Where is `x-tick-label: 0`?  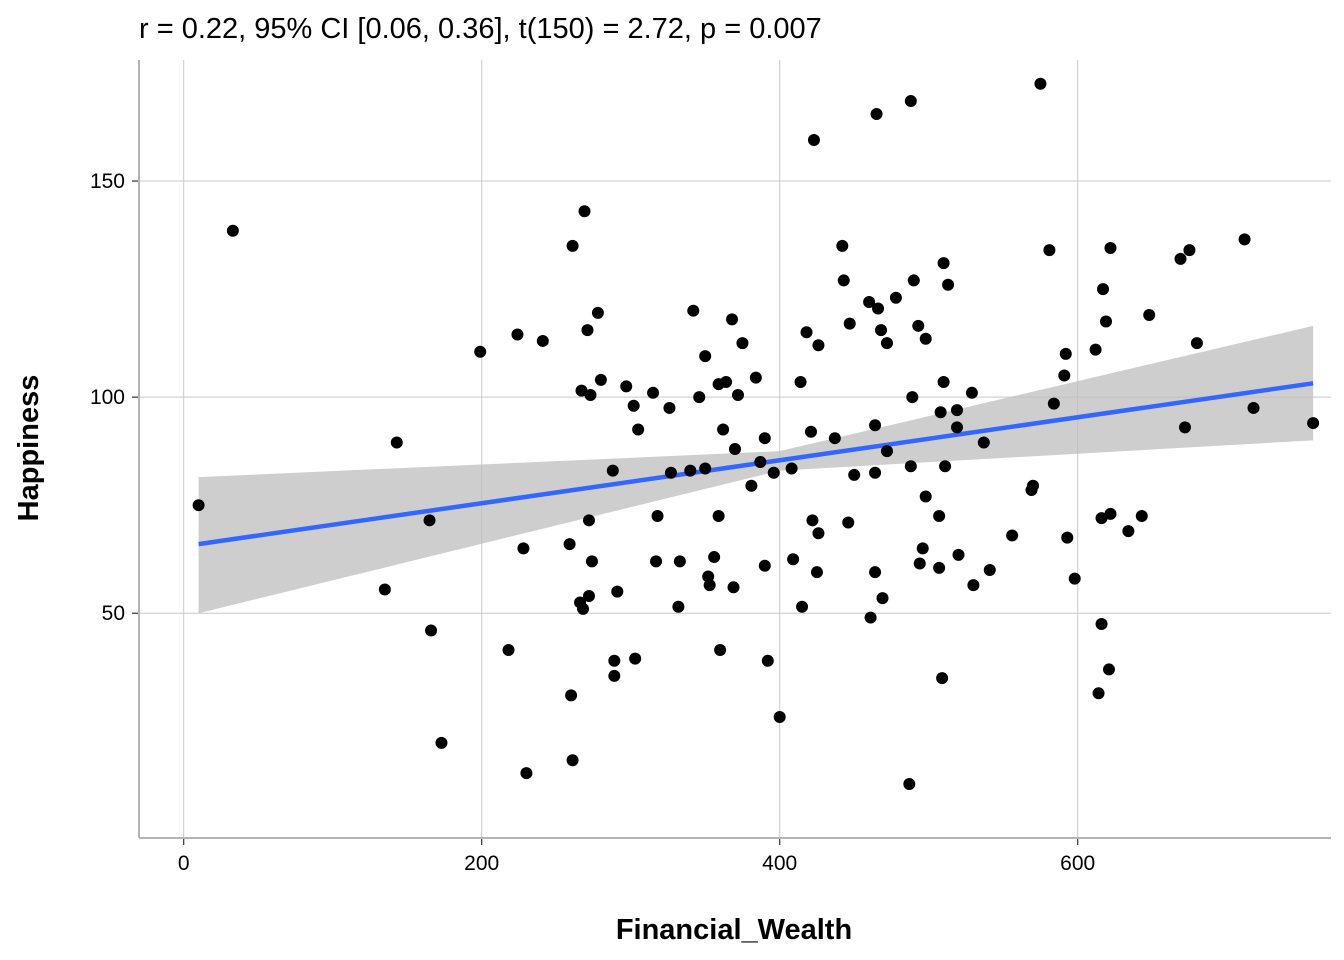 x-tick-label: 0 is located at coordinates (184, 863).